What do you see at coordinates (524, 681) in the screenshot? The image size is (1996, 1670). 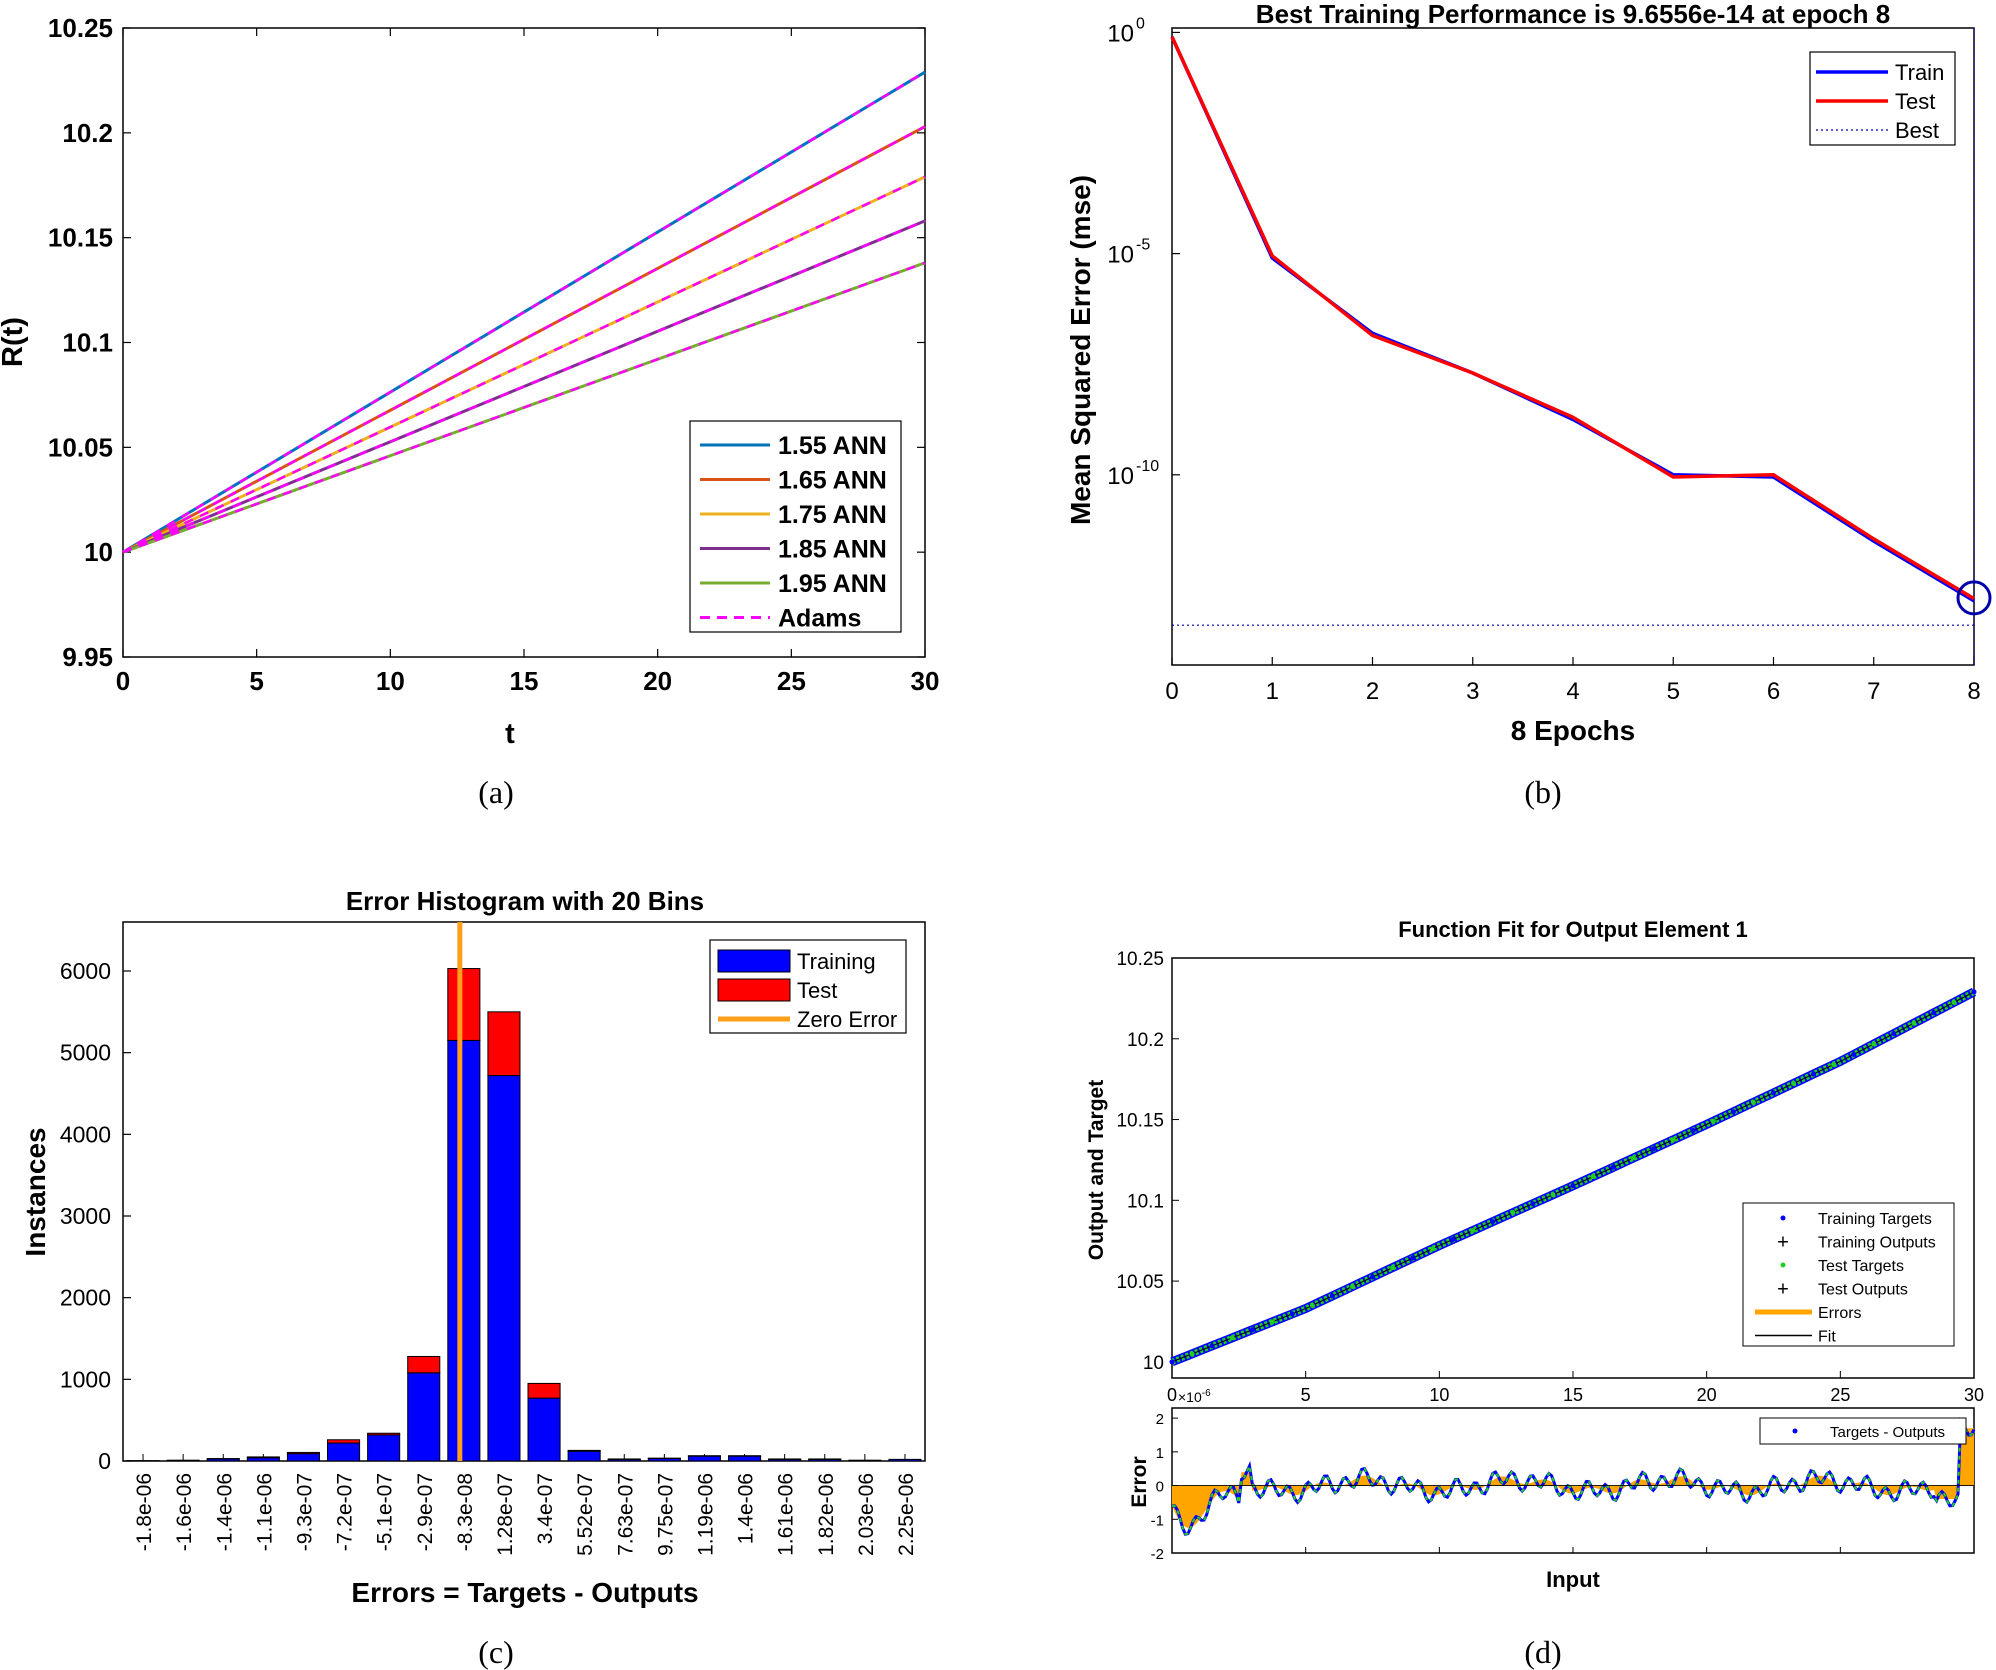 I see `x-tick-label: 15` at bounding box center [524, 681].